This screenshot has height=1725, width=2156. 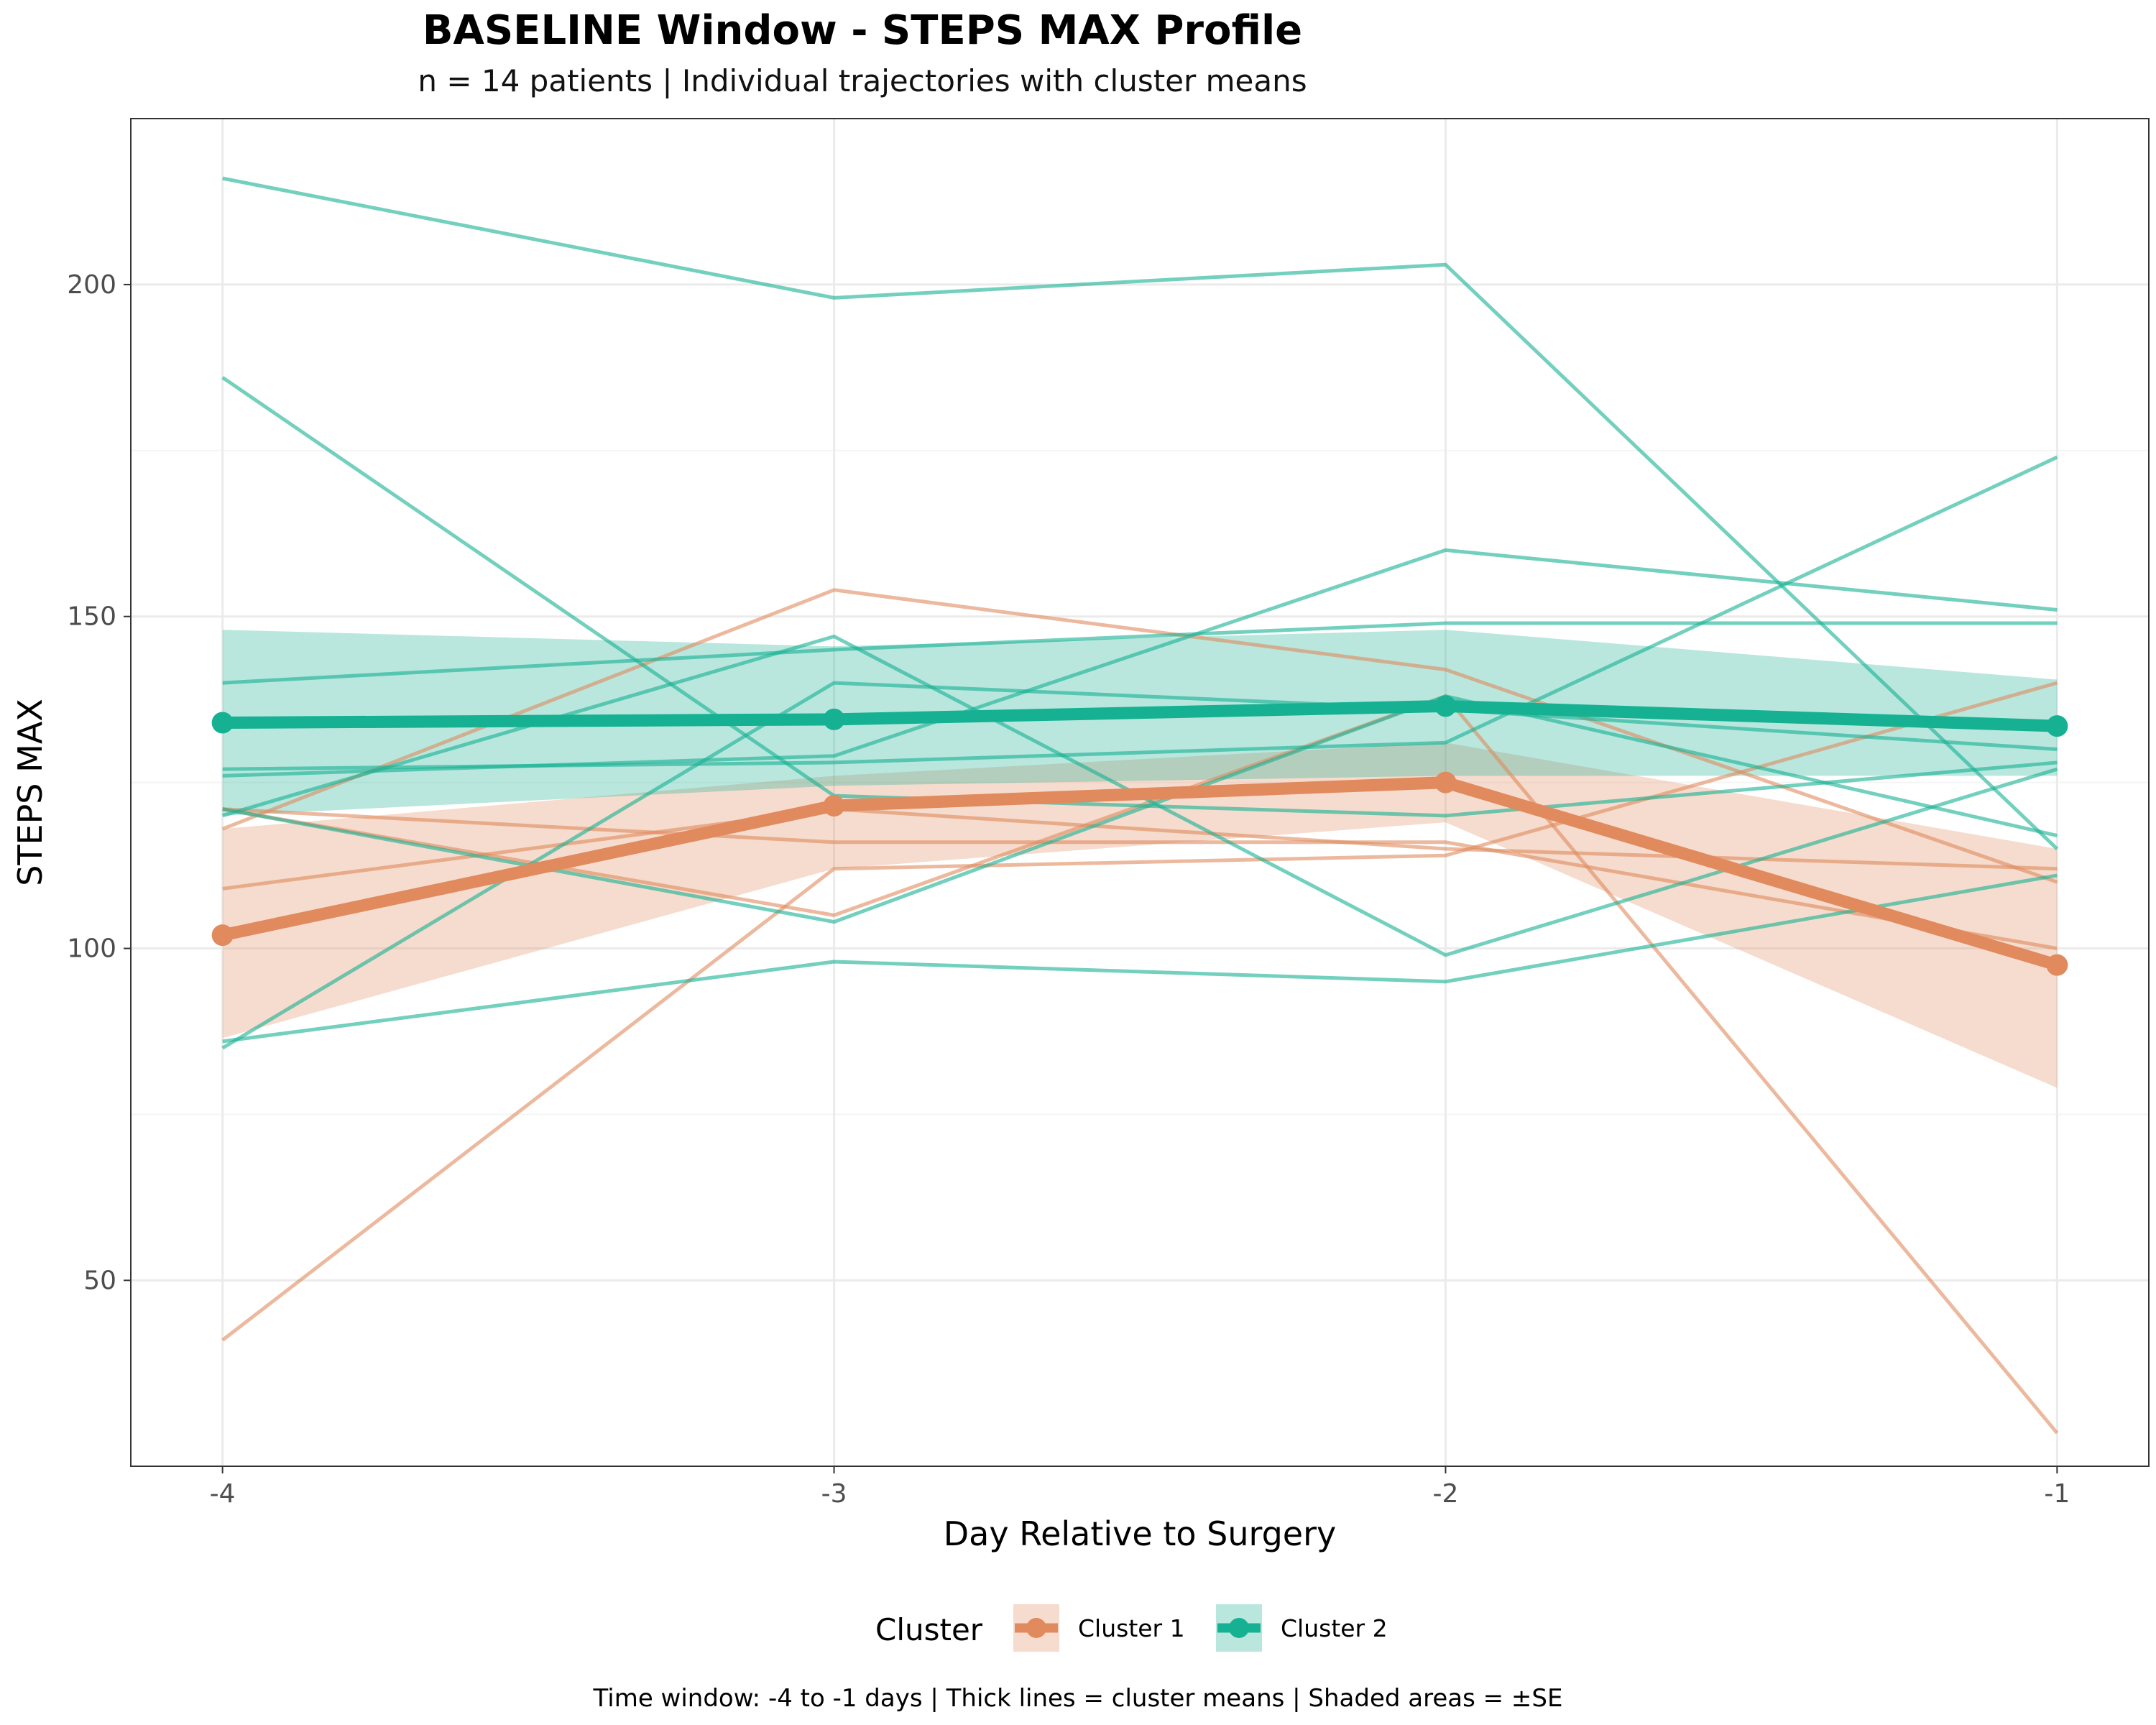 What do you see at coordinates (834, 1494) in the screenshot?
I see `x-tick-label: -3` at bounding box center [834, 1494].